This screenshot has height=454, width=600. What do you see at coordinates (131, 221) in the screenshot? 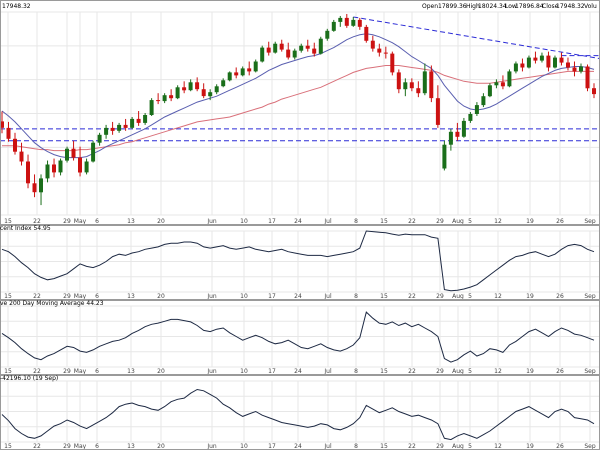
I see `price-x-tick-5: 13` at bounding box center [131, 221].